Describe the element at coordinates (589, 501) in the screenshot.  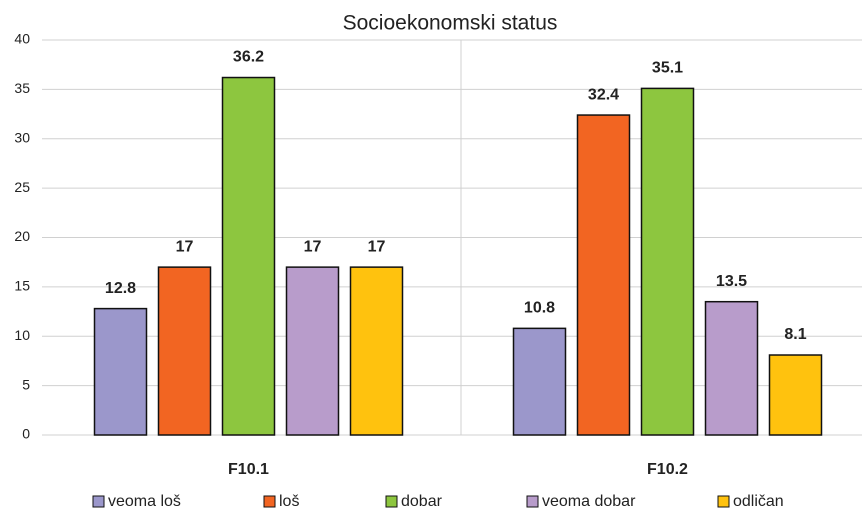
I see `legend-label: veoma dobar` at that location.